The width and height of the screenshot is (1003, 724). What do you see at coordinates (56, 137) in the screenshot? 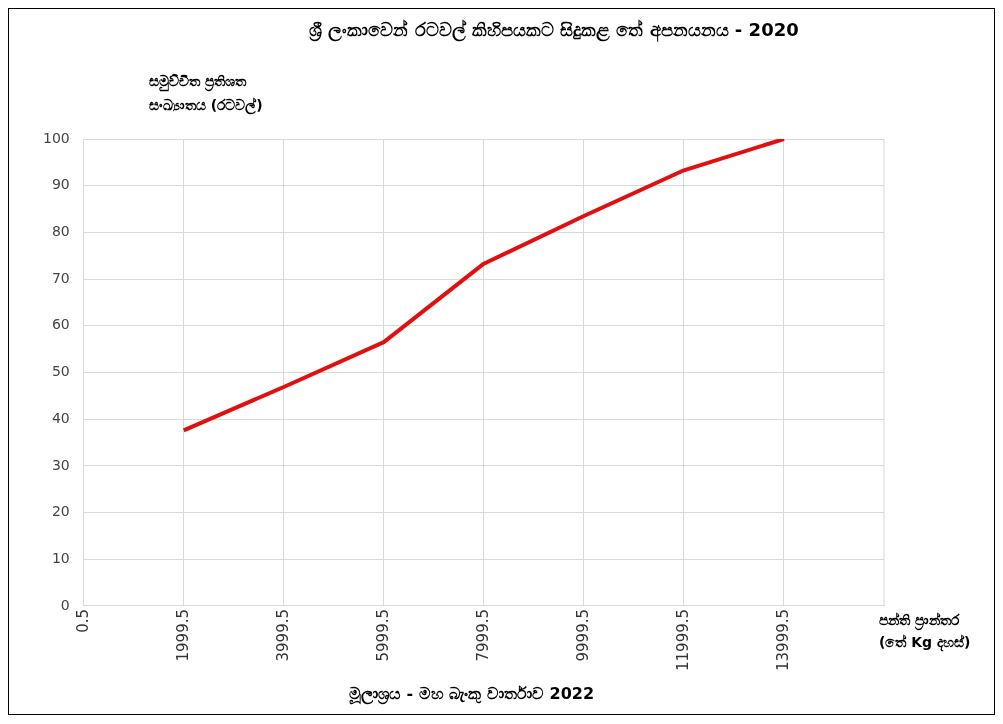
I see `y-tick-label: 100` at bounding box center [56, 137].